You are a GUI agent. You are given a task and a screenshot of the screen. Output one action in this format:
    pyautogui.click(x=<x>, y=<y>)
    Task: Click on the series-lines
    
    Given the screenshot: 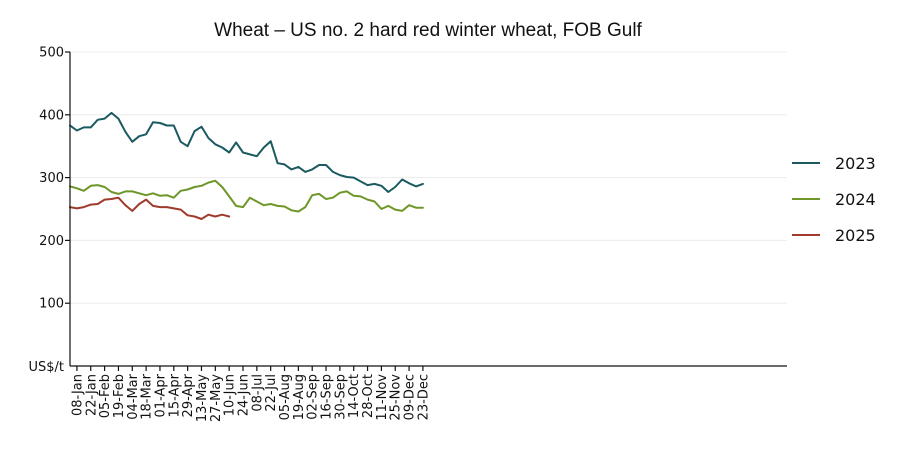 What is the action you would take?
    pyautogui.click(x=246, y=165)
    